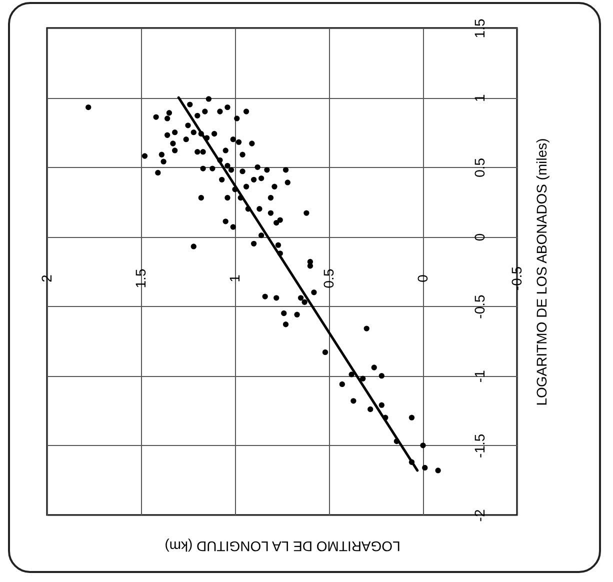 The height and width of the screenshot is (582, 613). What do you see at coordinates (480, 306) in the screenshot?
I see `y-tick-label: -0.5` at bounding box center [480, 306].